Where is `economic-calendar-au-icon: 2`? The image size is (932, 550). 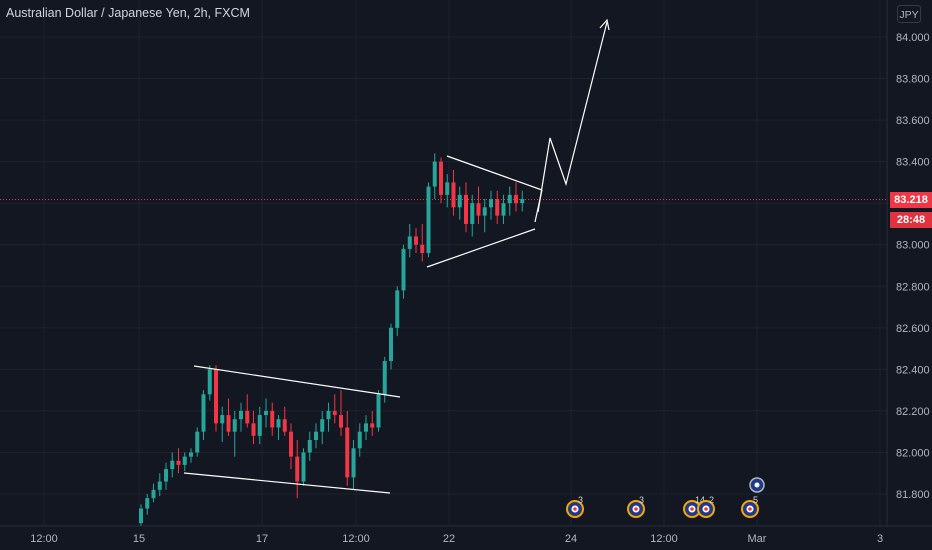 economic-calendar-au-icon: 2 is located at coordinates (706, 506).